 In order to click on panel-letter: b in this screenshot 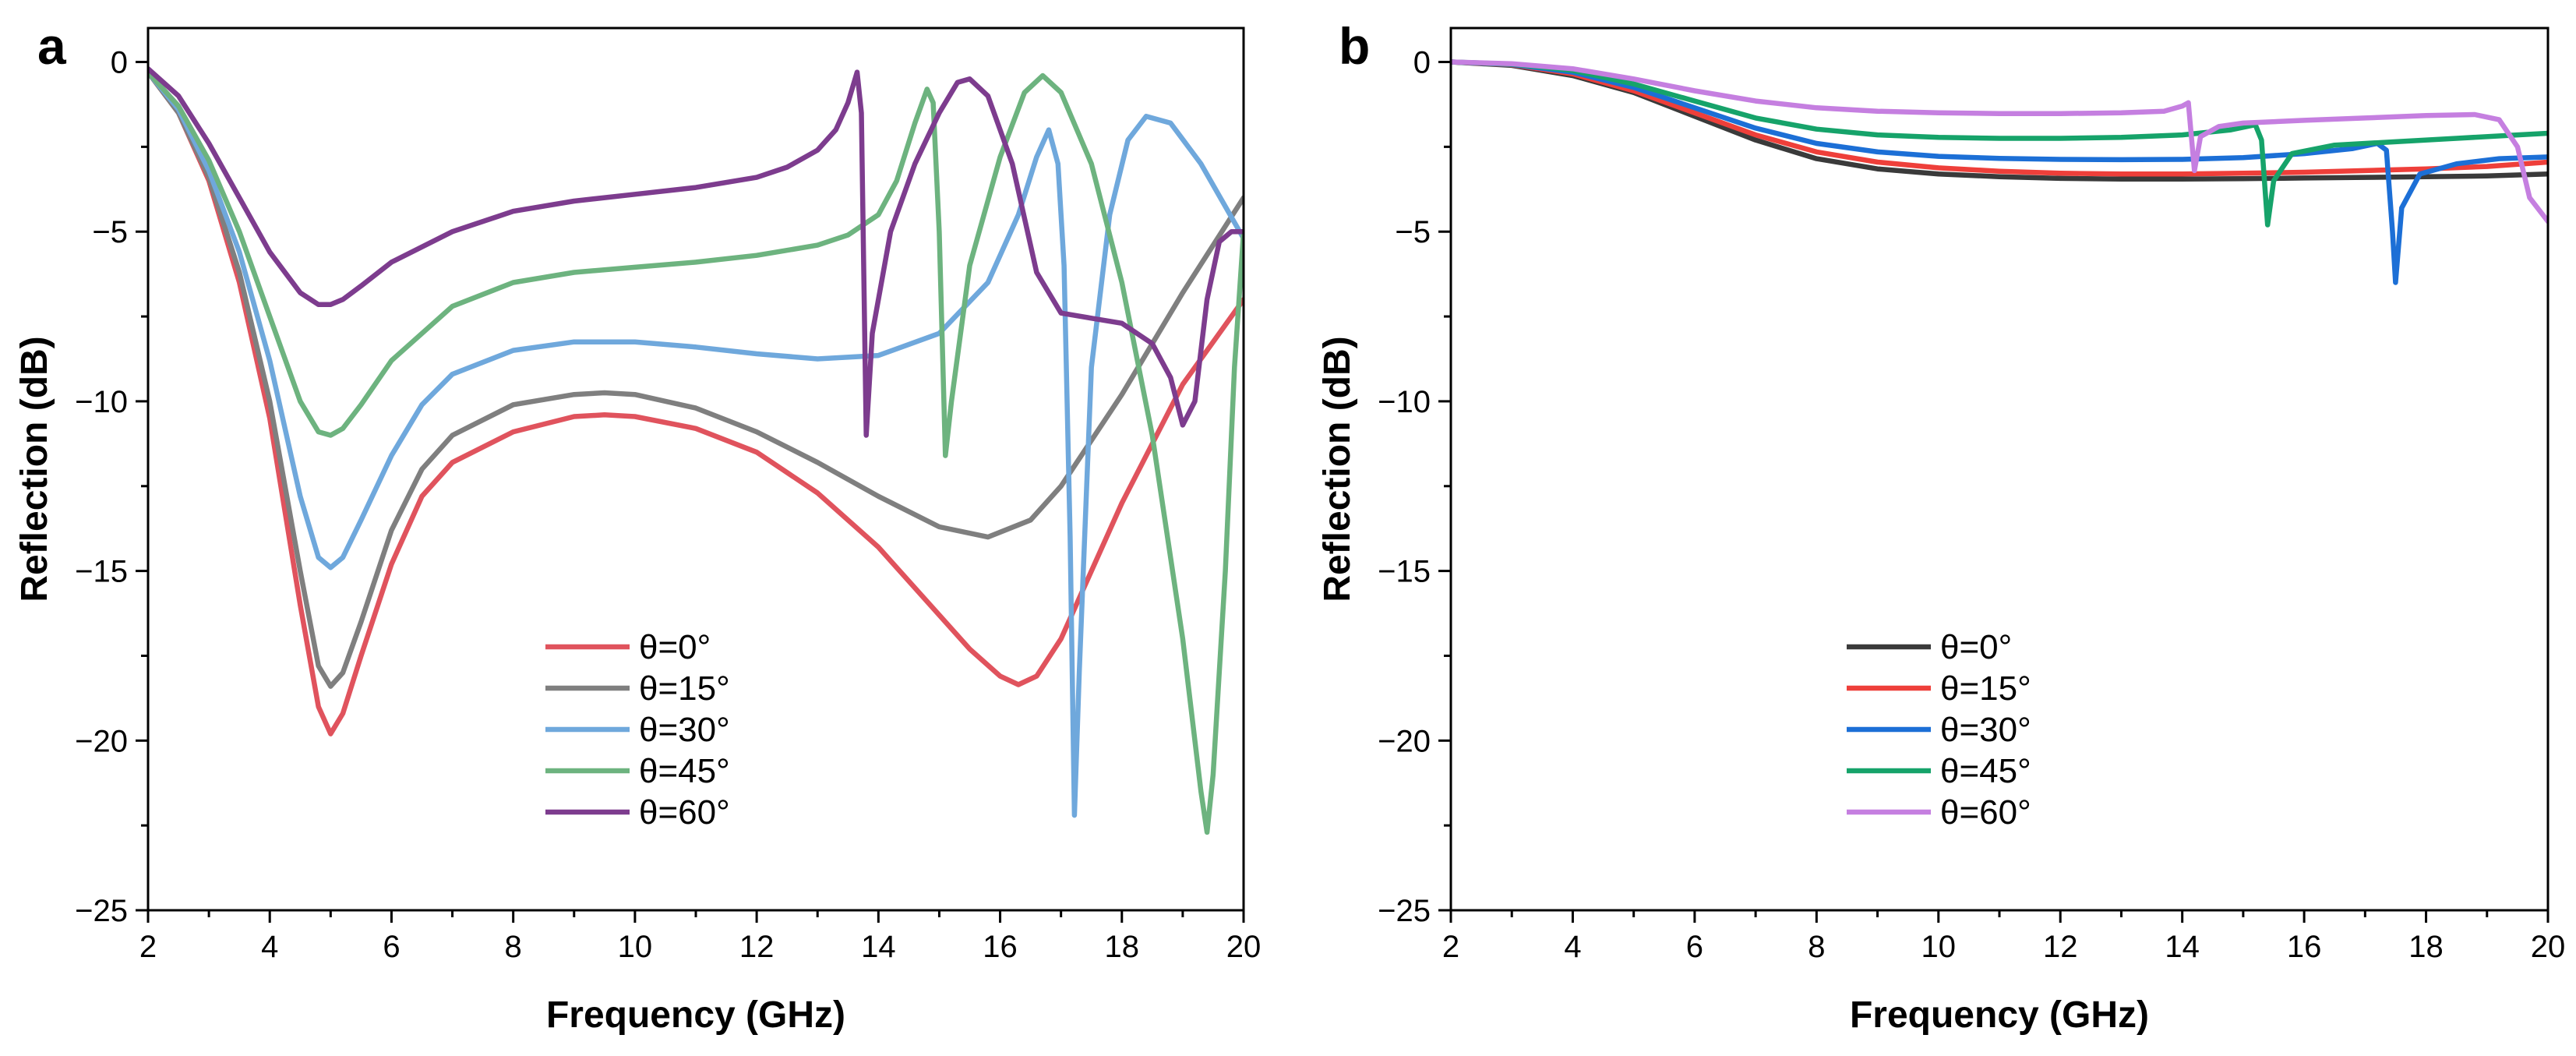, I will do `click(1354, 46)`.